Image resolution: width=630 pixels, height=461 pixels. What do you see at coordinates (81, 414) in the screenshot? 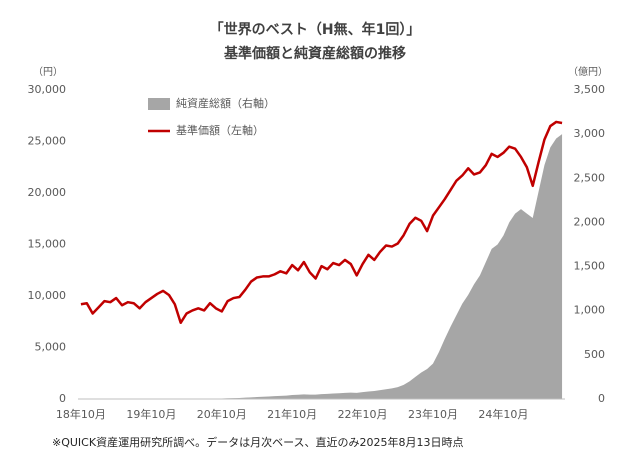
I see `x-tick-label: 18年10月` at bounding box center [81, 414].